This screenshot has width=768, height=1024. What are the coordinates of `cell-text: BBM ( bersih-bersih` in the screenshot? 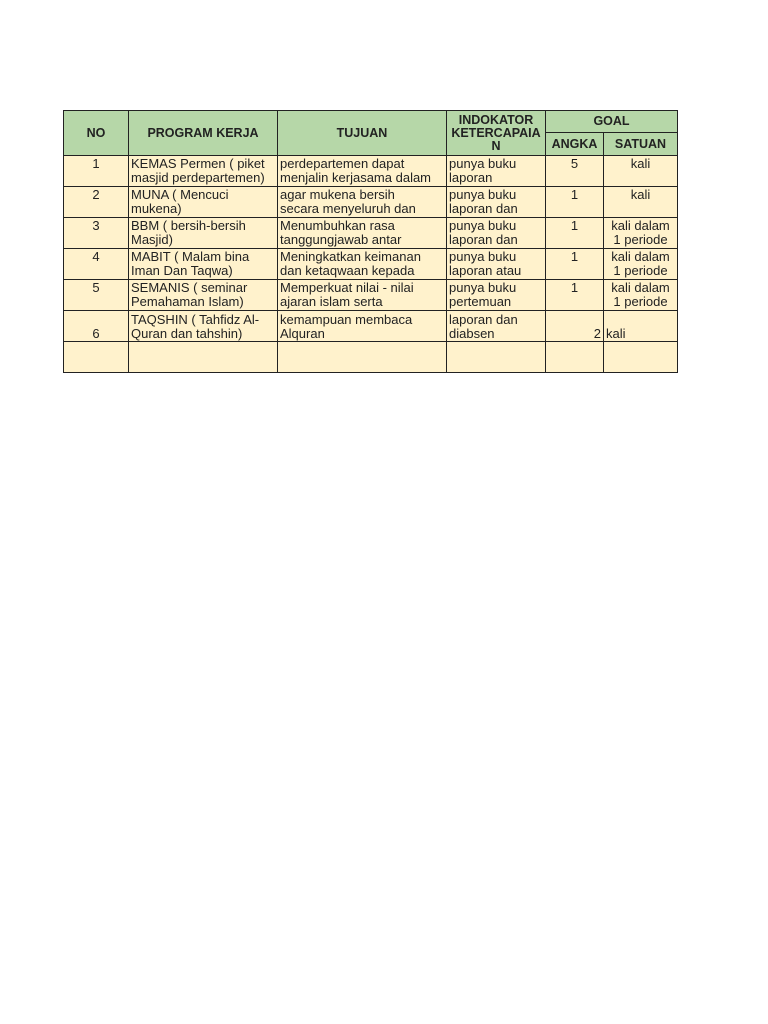 It's located at (188, 225).